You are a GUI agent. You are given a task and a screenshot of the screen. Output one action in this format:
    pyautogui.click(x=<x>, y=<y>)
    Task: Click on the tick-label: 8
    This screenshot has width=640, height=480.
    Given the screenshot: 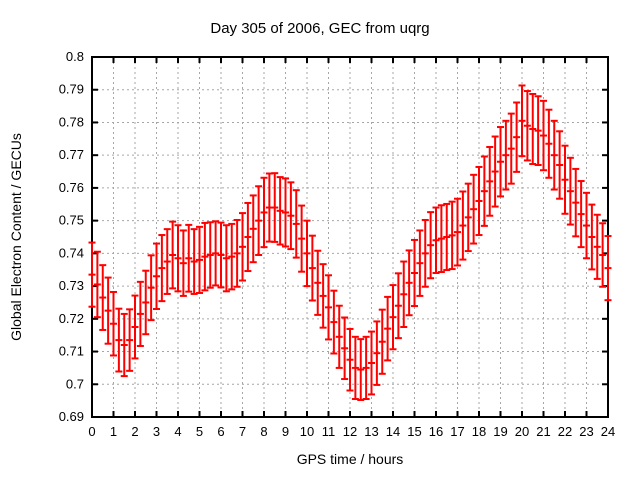 What is the action you would take?
    pyautogui.click(x=263, y=431)
    